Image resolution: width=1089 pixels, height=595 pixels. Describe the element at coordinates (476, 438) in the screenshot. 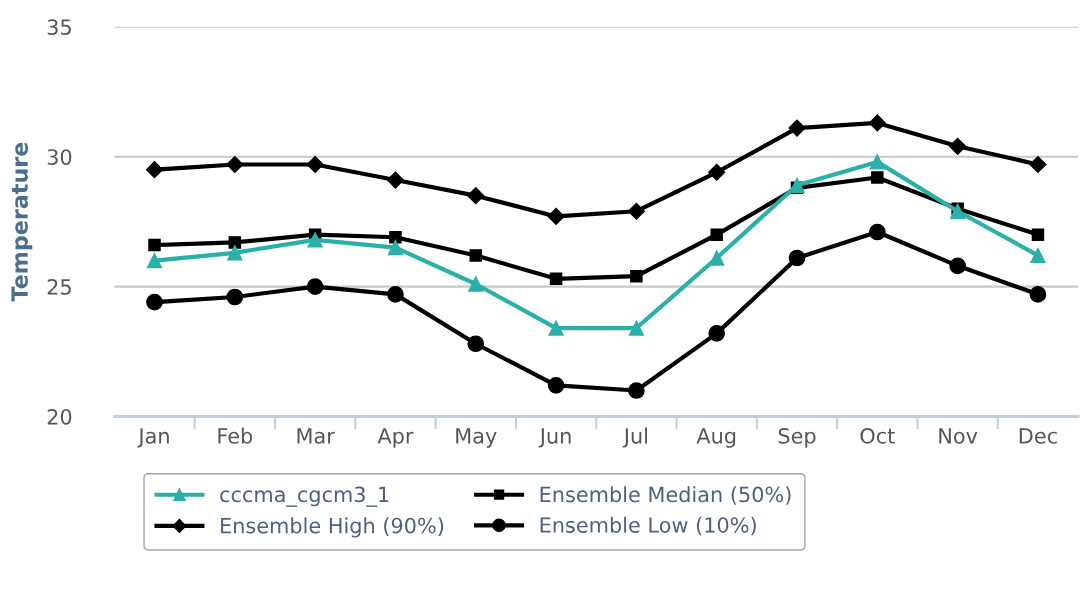

I see `x-tick-label: May` at that location.